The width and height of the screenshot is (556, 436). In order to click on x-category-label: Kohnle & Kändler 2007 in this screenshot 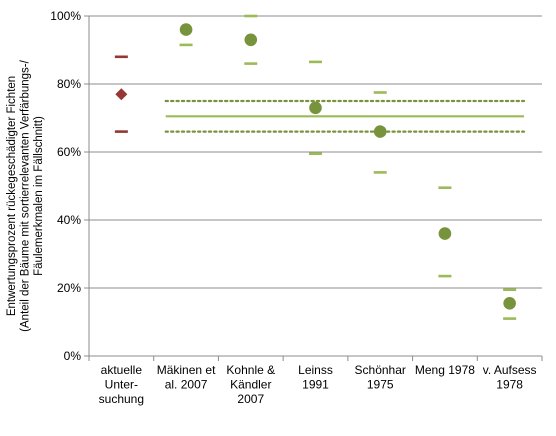, I will do `click(250, 384)`.